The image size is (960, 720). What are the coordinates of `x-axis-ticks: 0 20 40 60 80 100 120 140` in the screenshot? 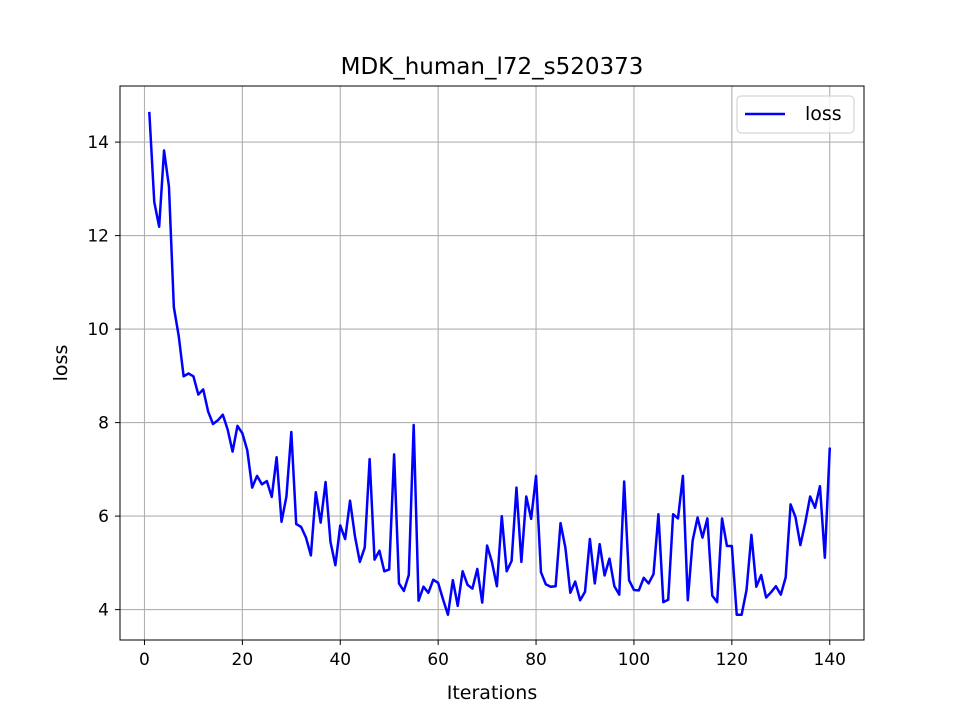 It's located at (492, 655).